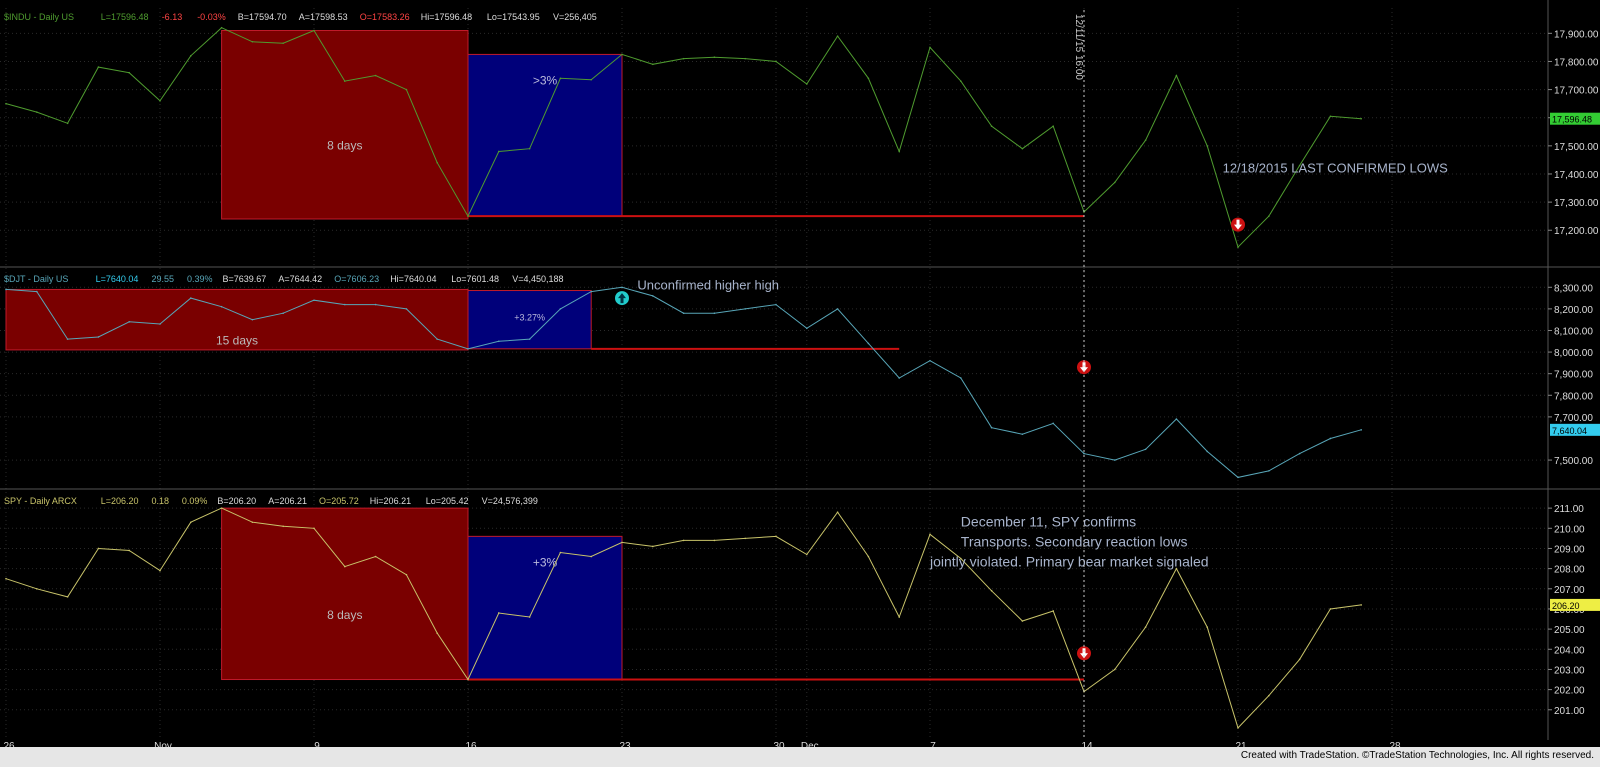 This screenshot has height=767, width=1600. Describe the element at coordinates (1573, 353) in the screenshot. I see `y-tick-label: 8,000.00` at that location.